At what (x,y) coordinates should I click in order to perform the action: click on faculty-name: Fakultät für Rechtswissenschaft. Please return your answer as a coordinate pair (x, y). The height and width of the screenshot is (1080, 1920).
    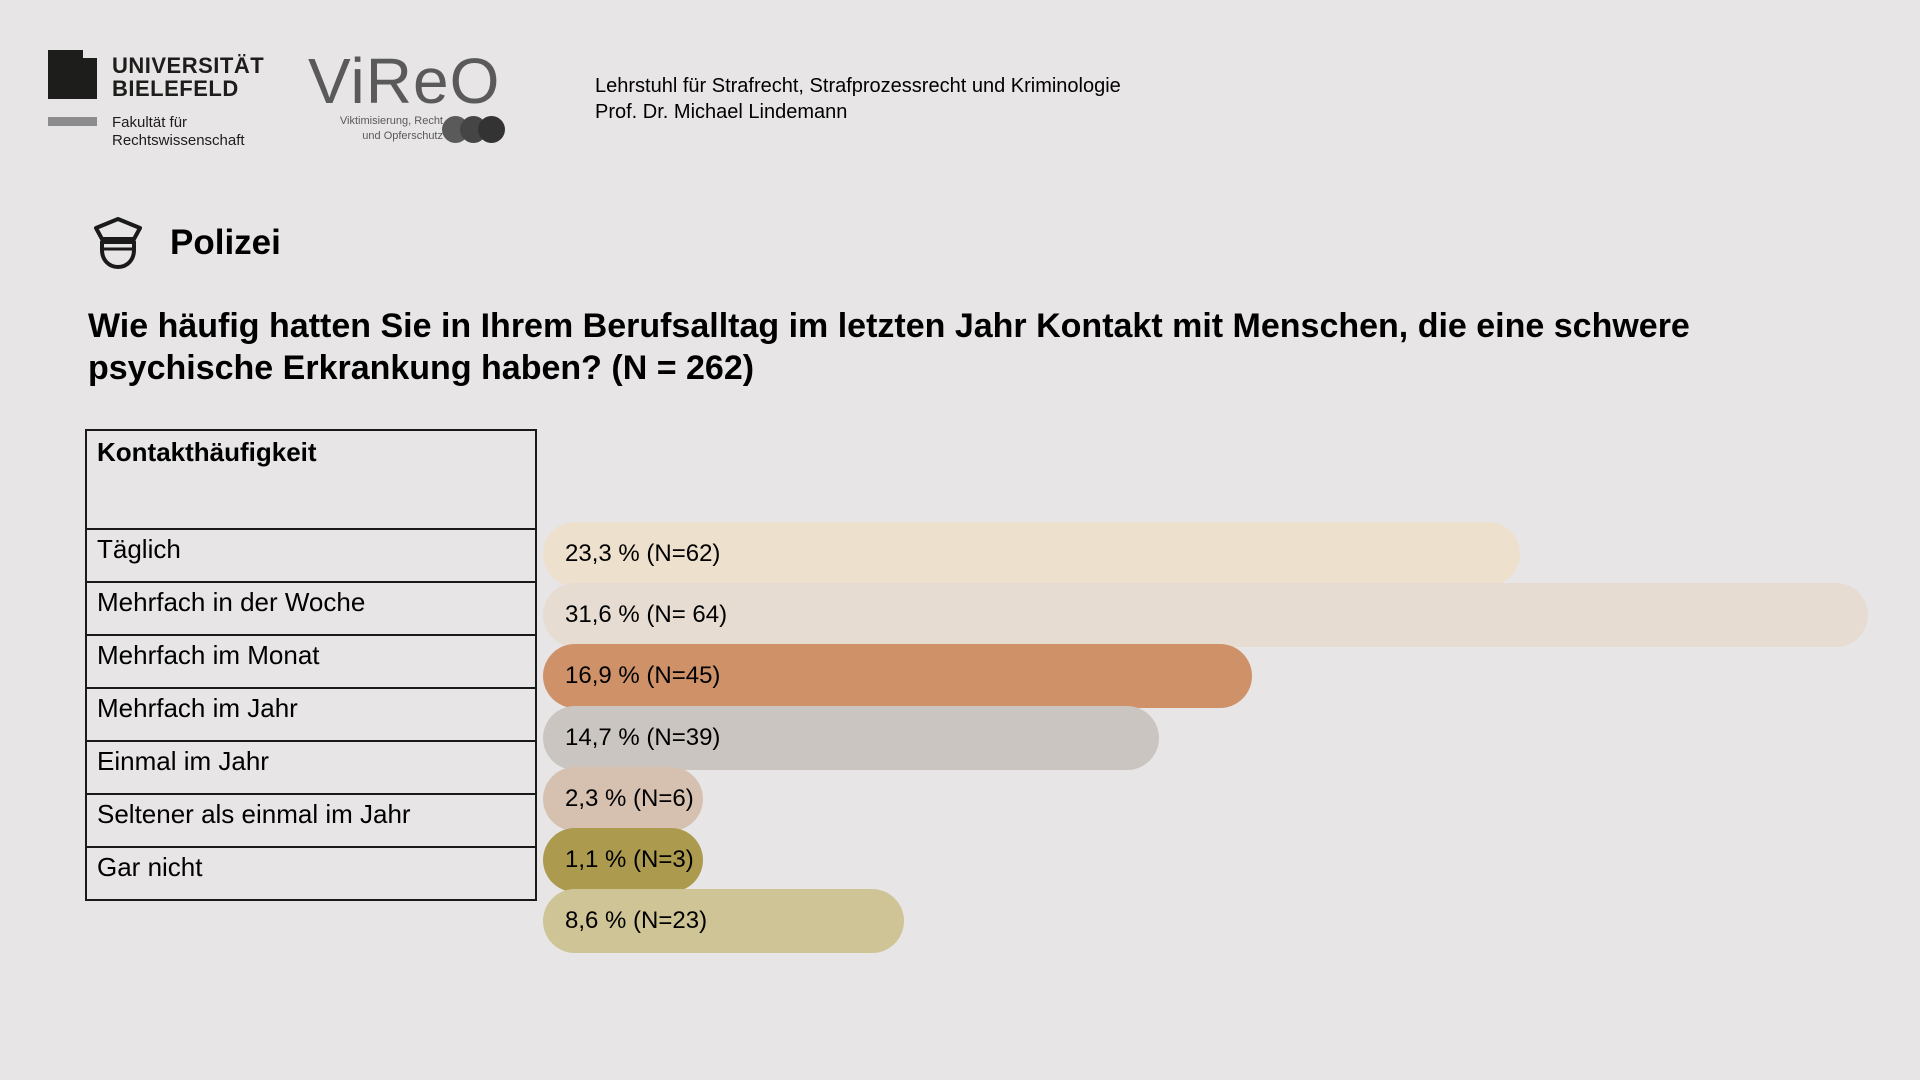
    Looking at the image, I should click on (178, 132).